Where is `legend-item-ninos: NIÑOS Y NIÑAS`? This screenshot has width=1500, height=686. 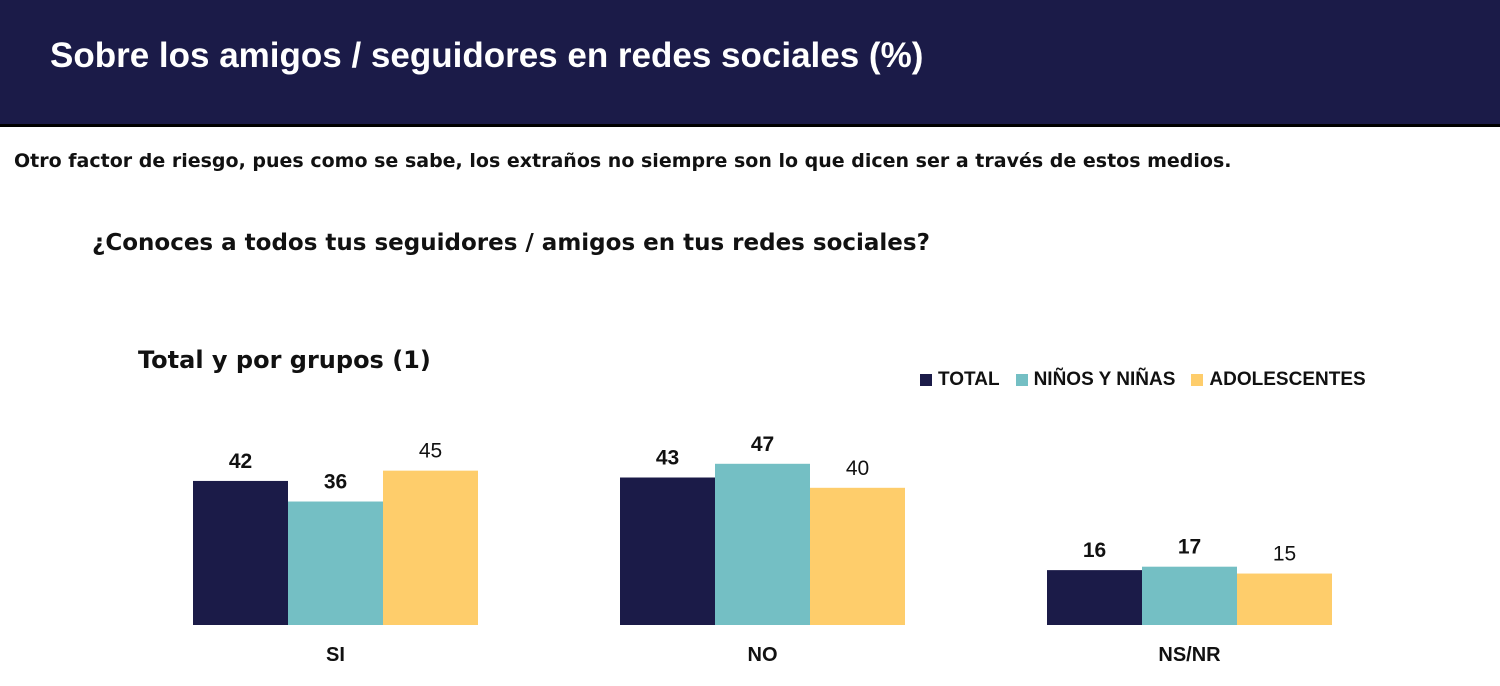 legend-item-ninos: NIÑOS Y NIÑAS is located at coordinates (1095, 380).